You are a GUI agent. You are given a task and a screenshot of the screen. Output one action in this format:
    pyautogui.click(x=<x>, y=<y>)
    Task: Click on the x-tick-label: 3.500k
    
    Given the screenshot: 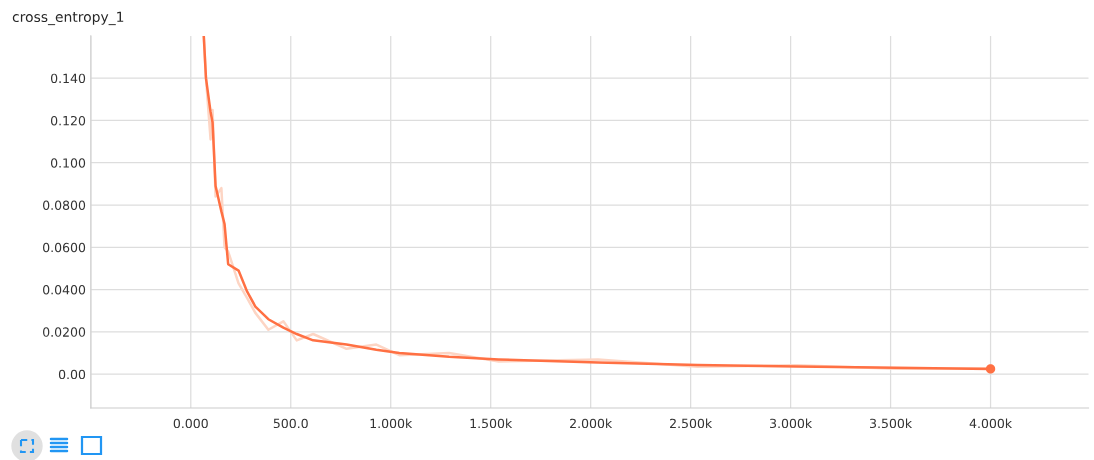 What is the action you would take?
    pyautogui.click(x=891, y=423)
    